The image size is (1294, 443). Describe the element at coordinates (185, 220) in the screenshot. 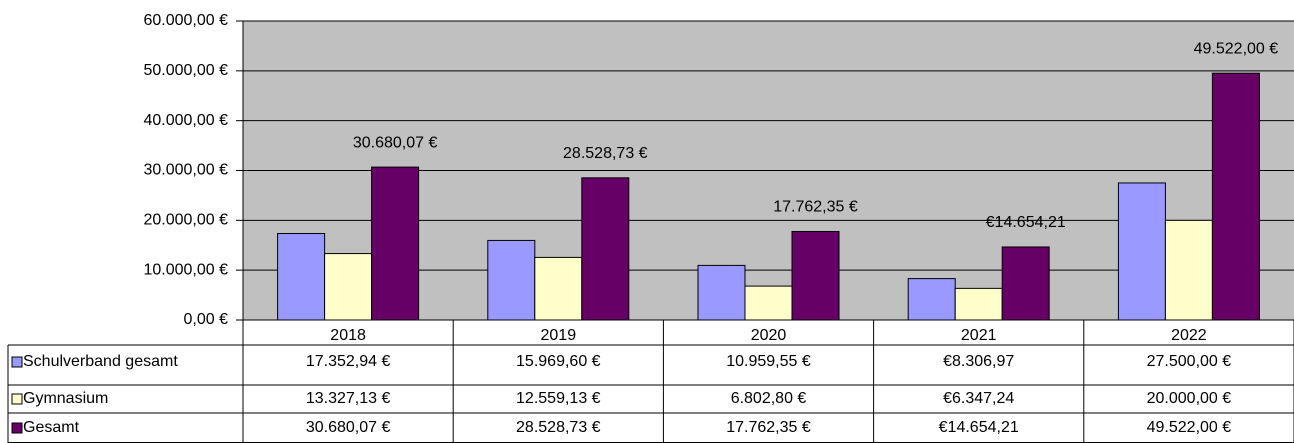

I see `y-tick-label: 20.000,00 €` at that location.